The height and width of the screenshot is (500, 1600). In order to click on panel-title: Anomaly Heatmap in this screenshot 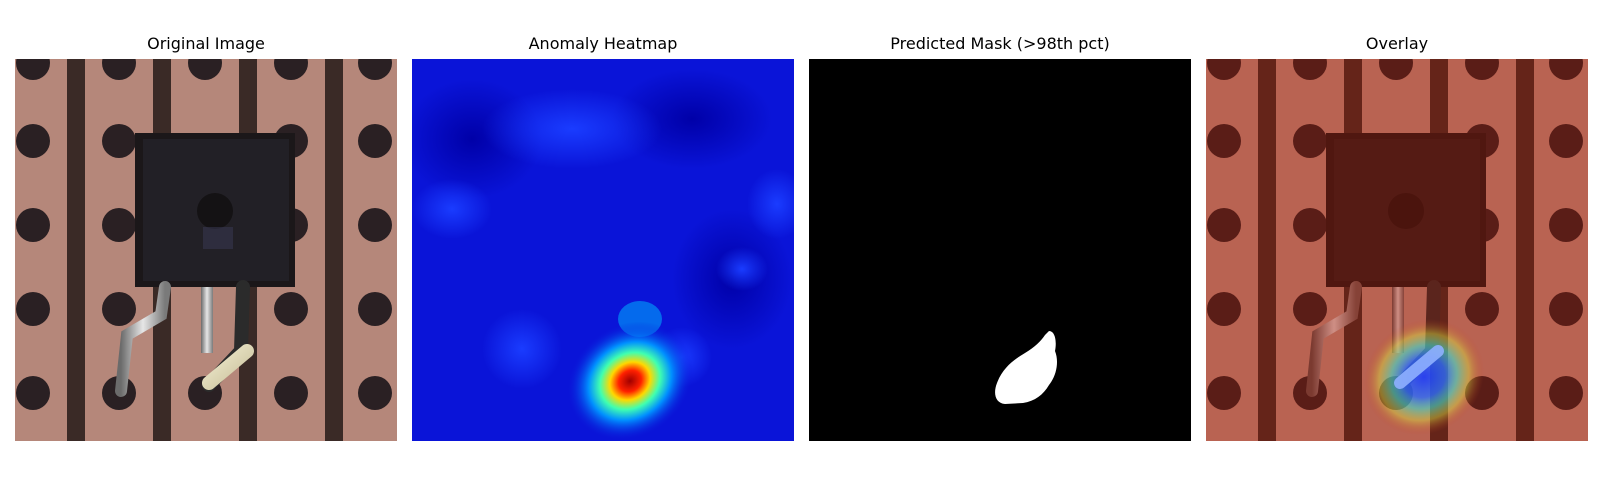, I will do `click(603, 44)`.